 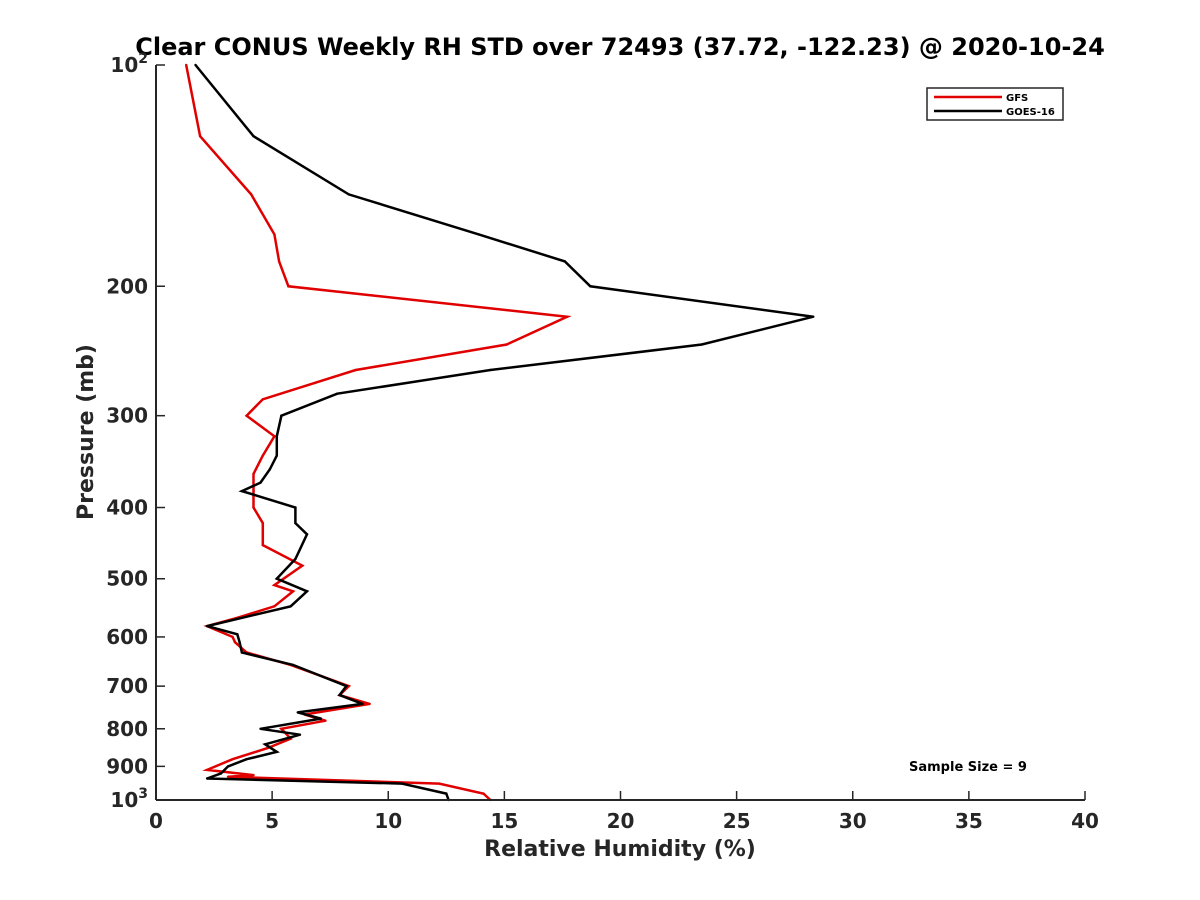 What do you see at coordinates (853, 821) in the screenshot?
I see `x-tick-label-30: 30` at bounding box center [853, 821].